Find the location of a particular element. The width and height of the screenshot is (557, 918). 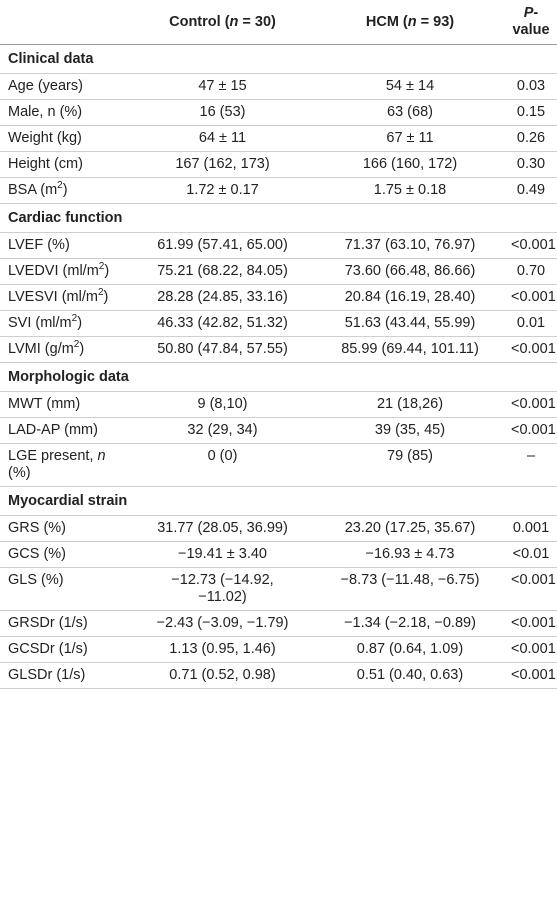

row-label: LVESVI (ml/m2) is located at coordinates (65, 297).